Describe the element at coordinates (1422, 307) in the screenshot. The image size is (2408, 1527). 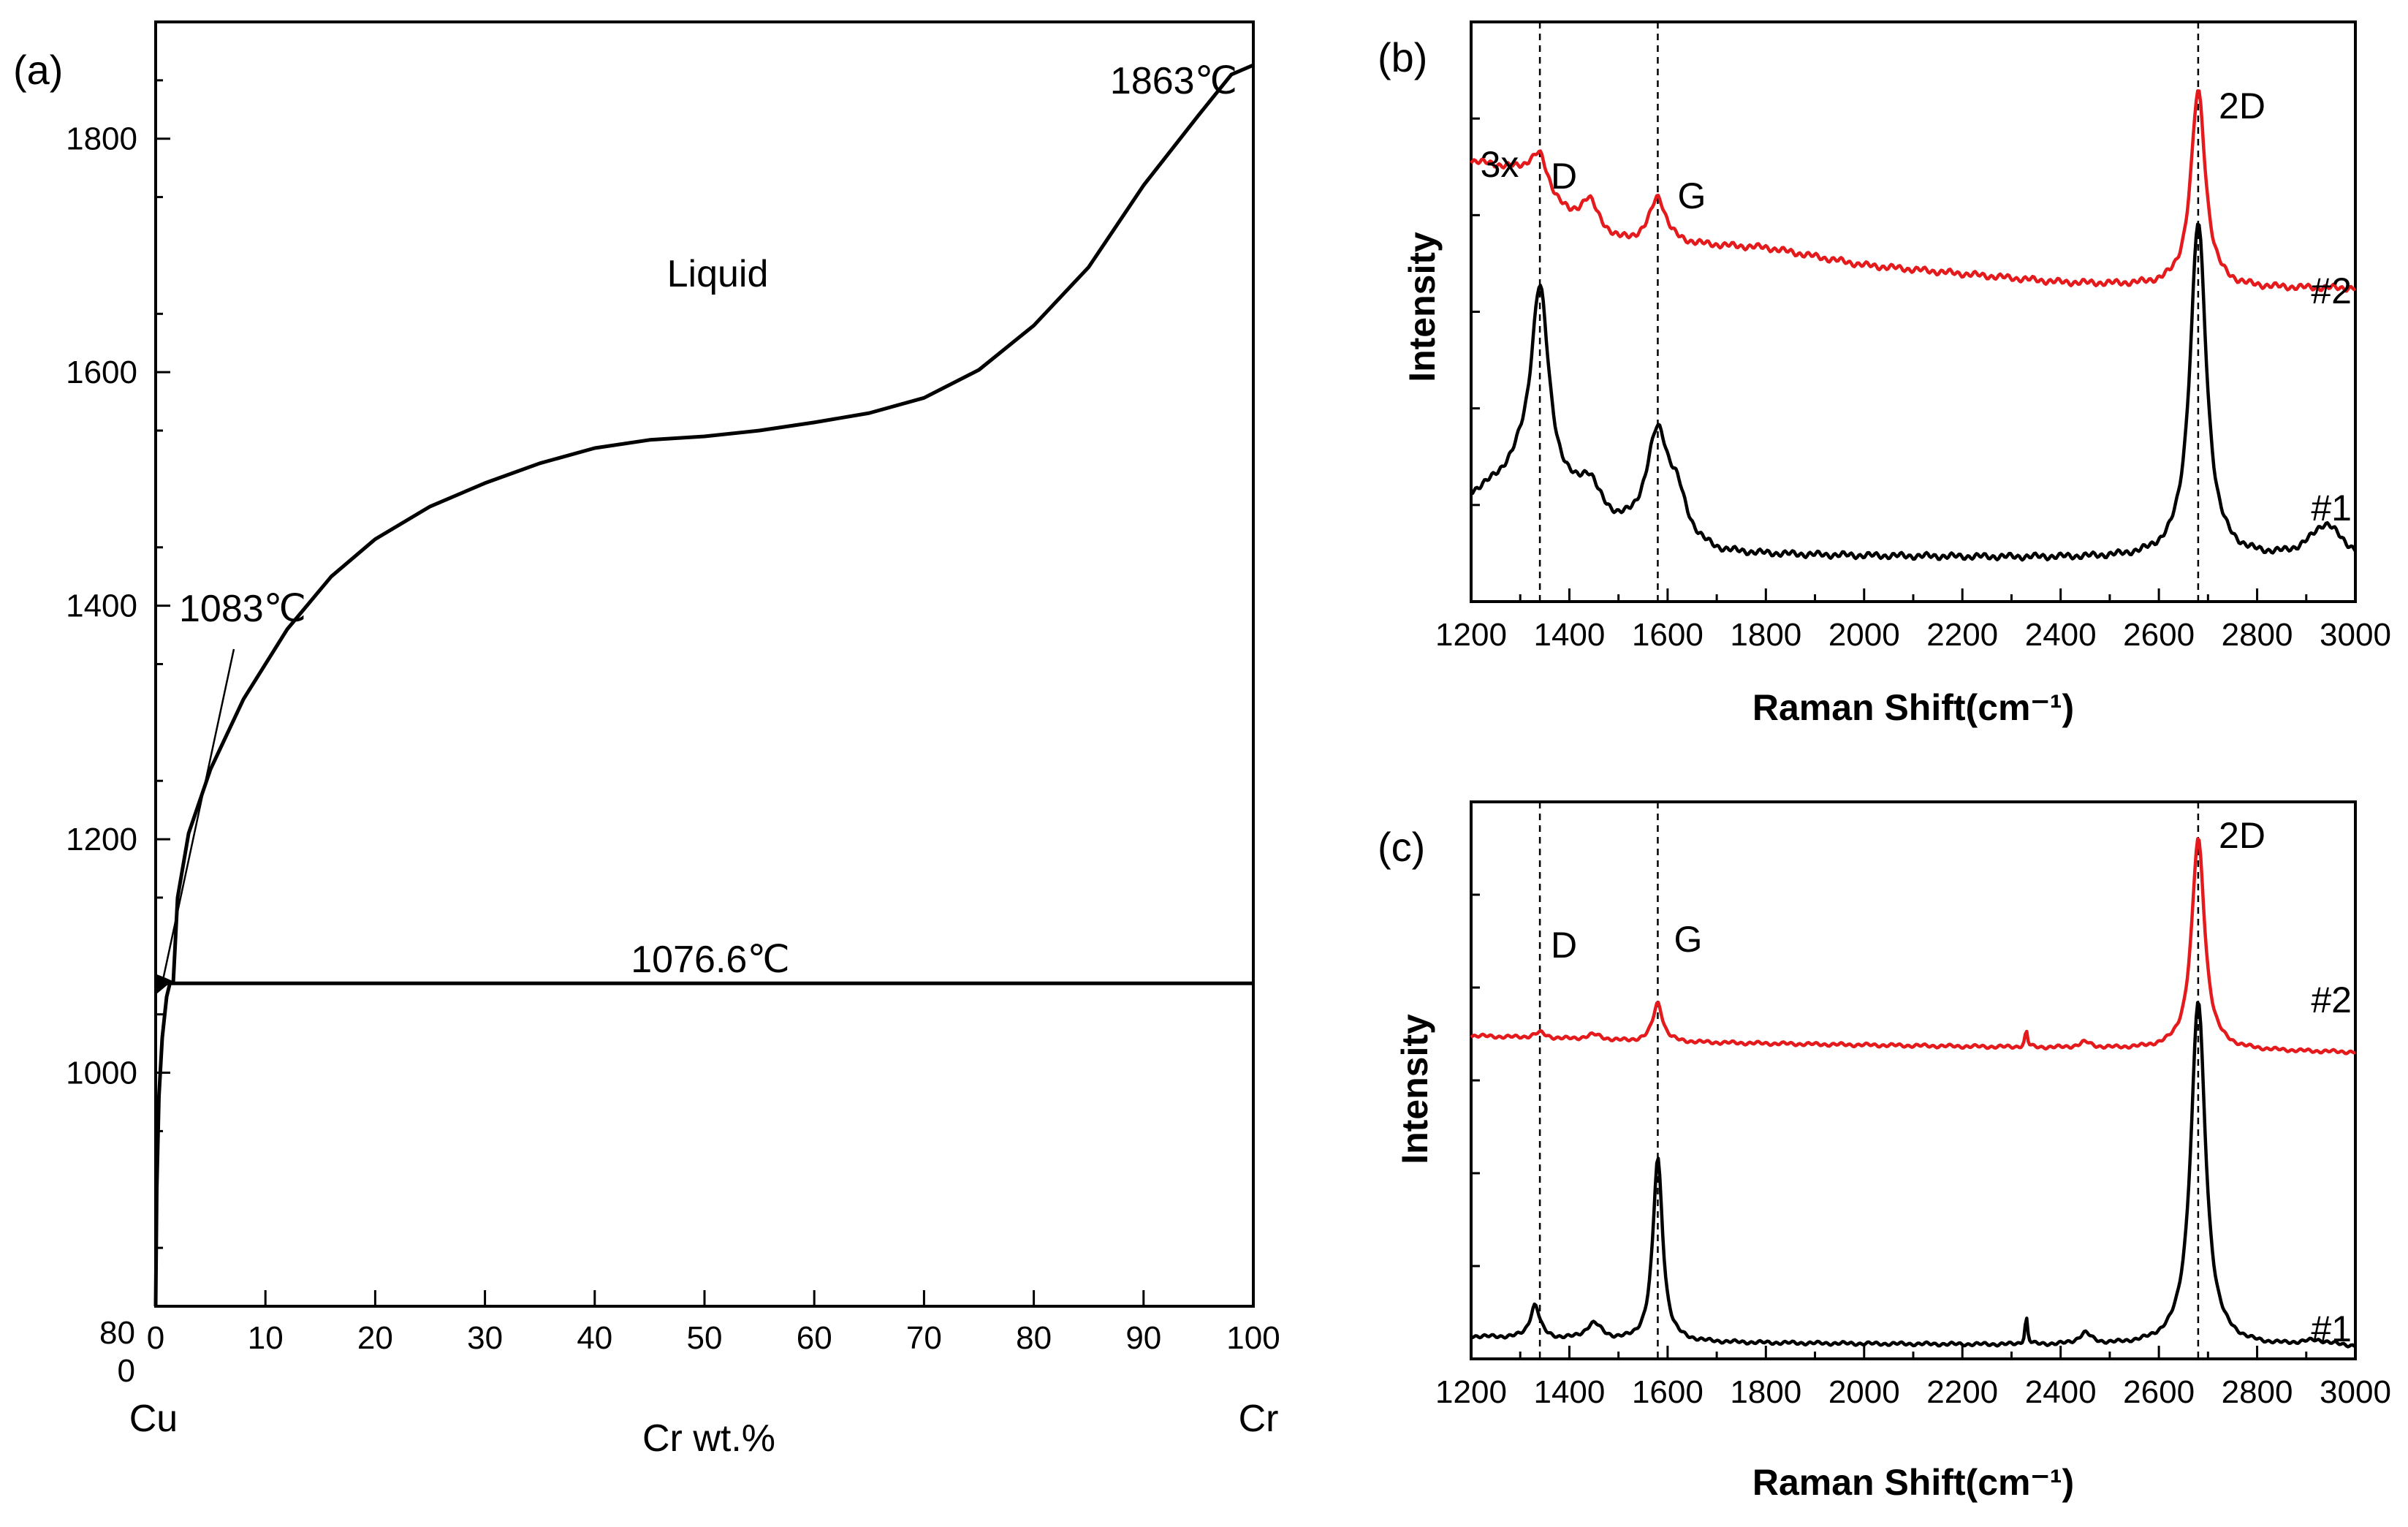
I see `panel-b-y-axis-title: Intensity` at that location.